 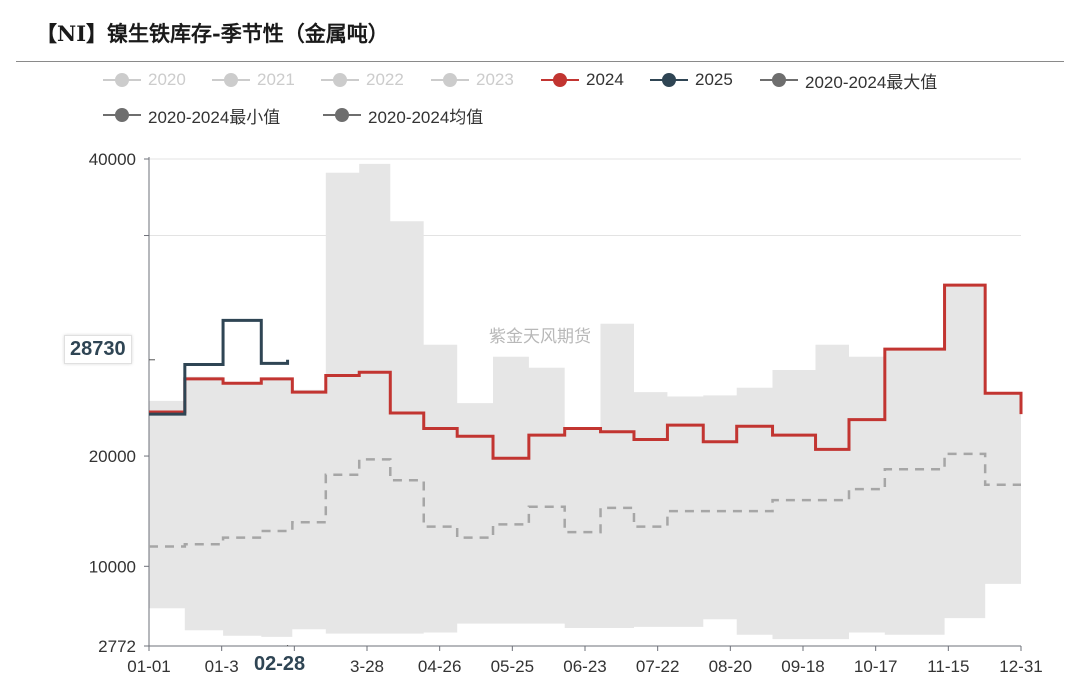 What do you see at coordinates (231, 80) in the screenshot?
I see `legend-marker-2021` at bounding box center [231, 80].